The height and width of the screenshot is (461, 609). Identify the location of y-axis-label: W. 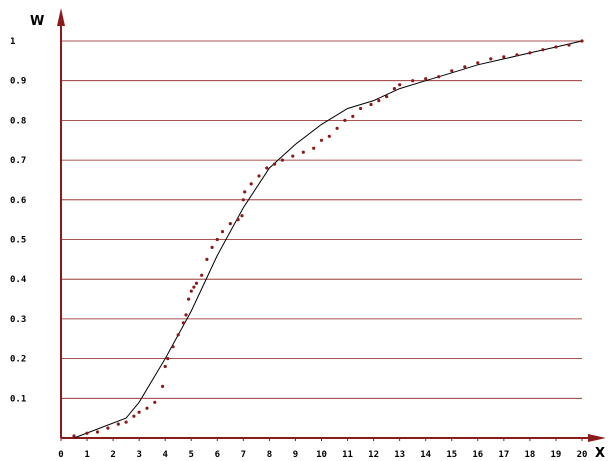
(37, 21).